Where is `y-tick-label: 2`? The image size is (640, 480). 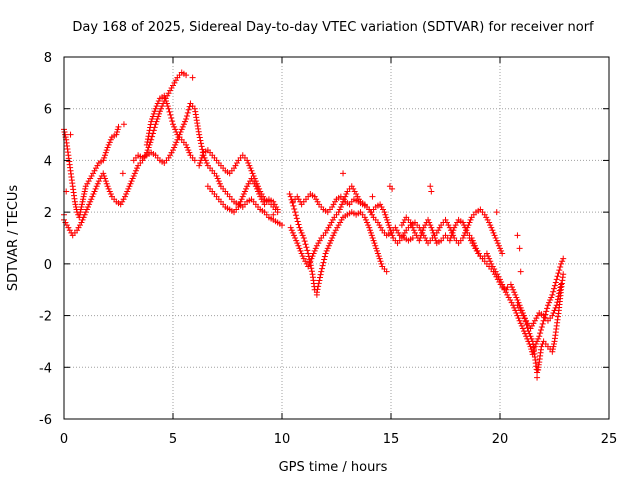
y-tick-label: 2 is located at coordinates (48, 213).